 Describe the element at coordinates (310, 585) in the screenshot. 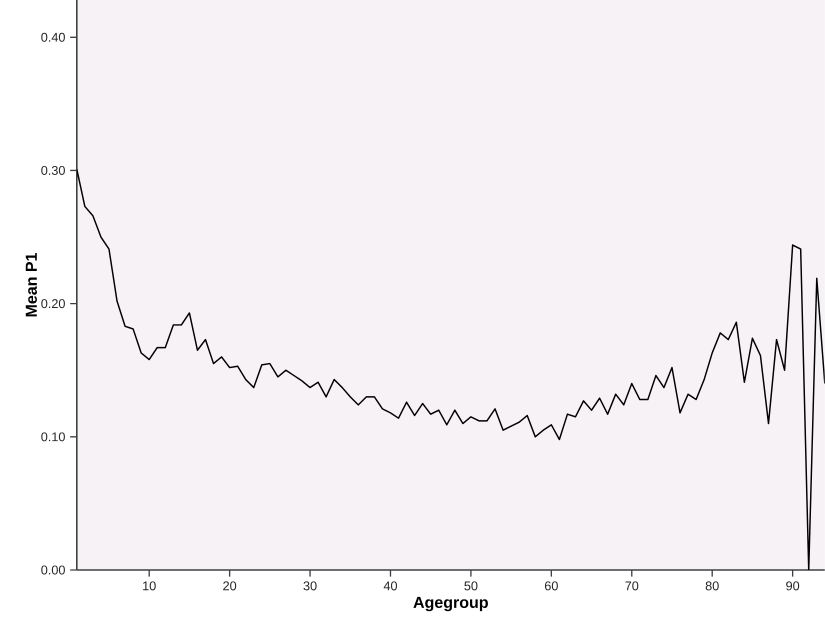

I see `x-tick-label: 30` at that location.